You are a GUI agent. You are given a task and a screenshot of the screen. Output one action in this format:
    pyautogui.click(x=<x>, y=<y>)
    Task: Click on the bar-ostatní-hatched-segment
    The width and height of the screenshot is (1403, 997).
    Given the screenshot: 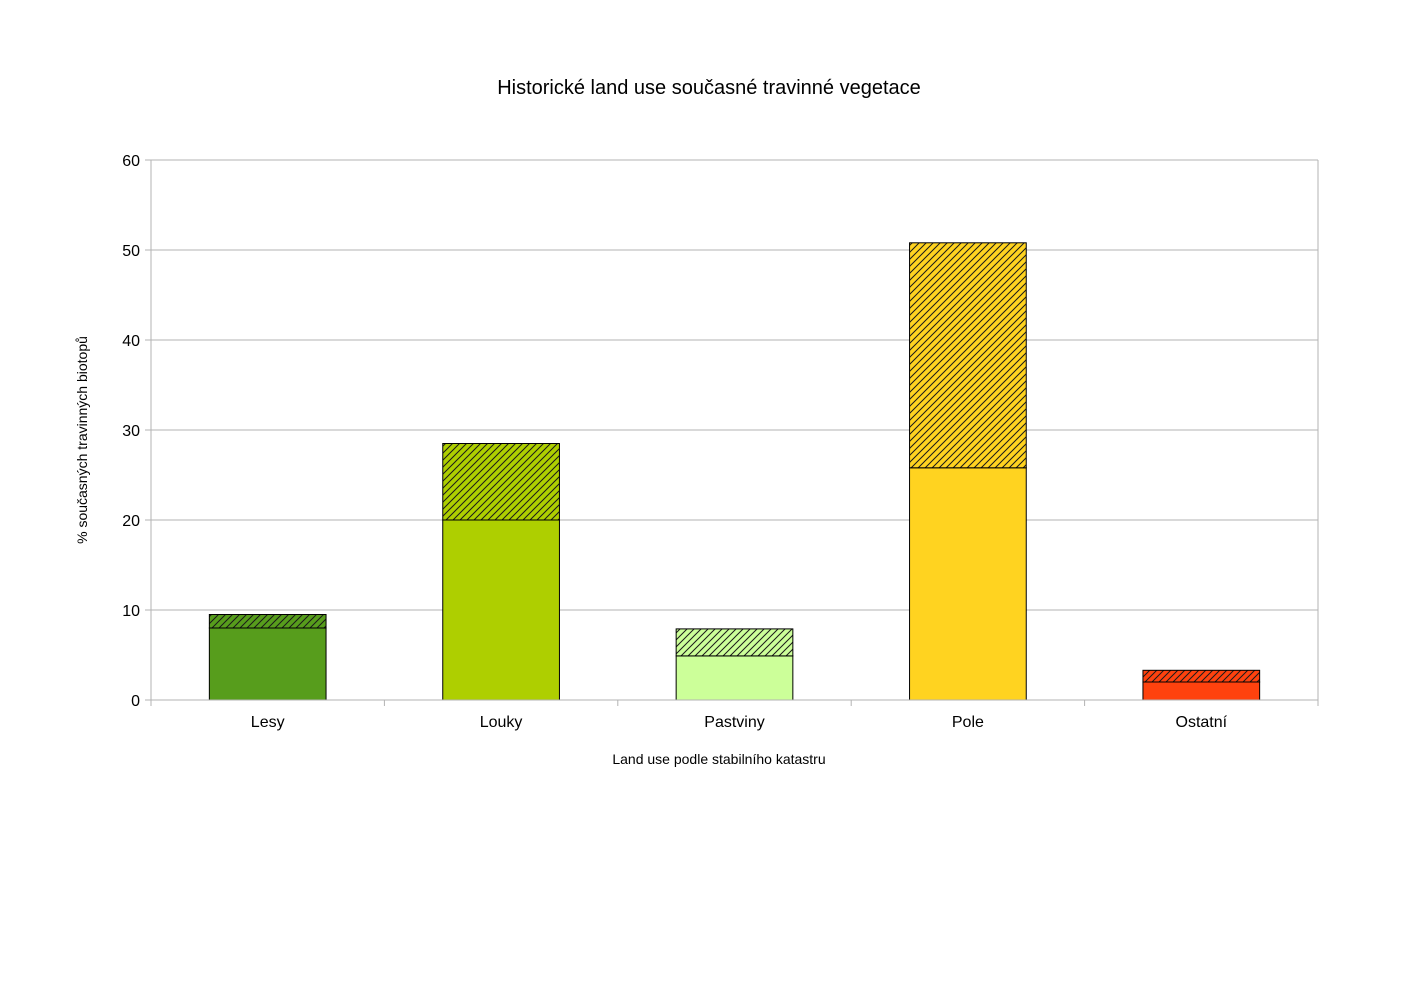 What is the action you would take?
    pyautogui.click(x=1201, y=676)
    